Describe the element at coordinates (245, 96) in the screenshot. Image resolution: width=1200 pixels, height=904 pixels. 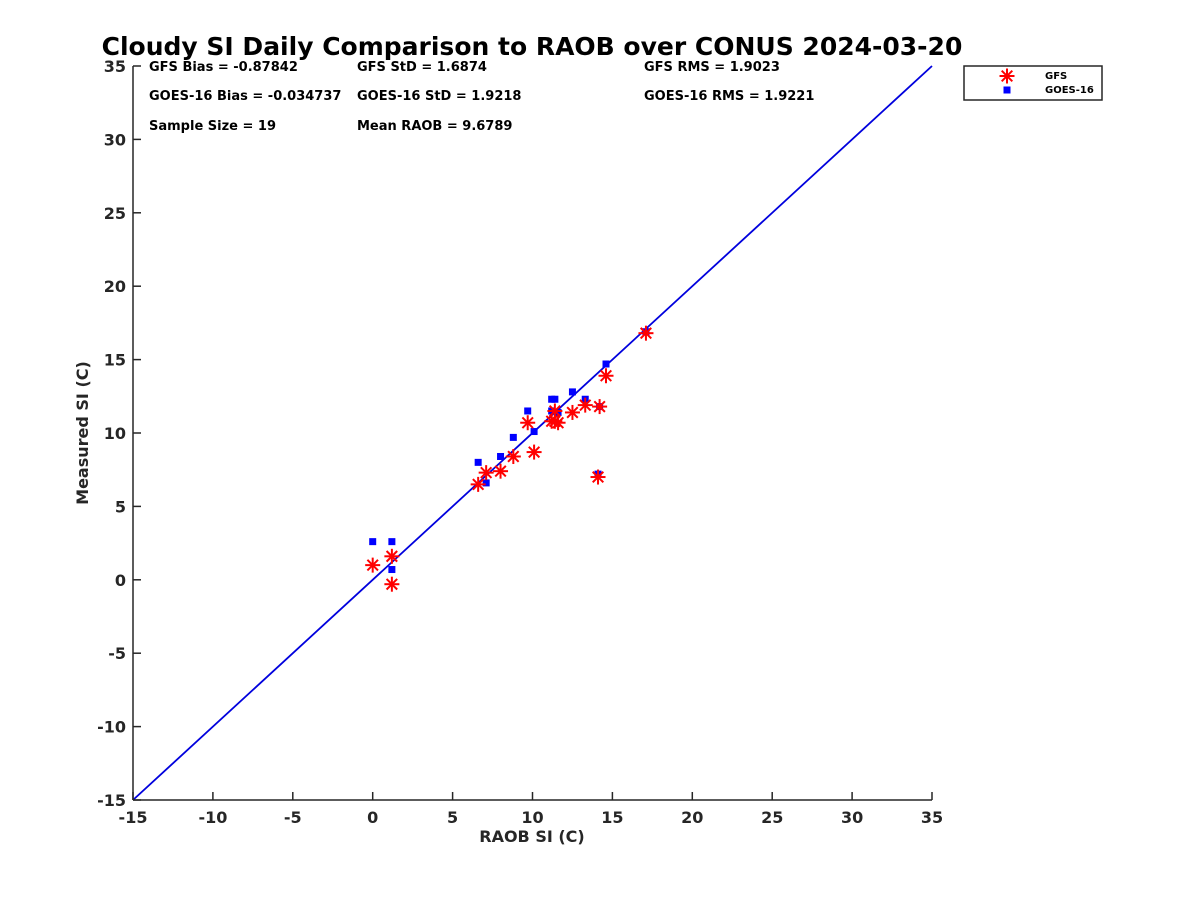
I see `stat-goes-bias: GOES-16 Bias = -0.034737` at that location.